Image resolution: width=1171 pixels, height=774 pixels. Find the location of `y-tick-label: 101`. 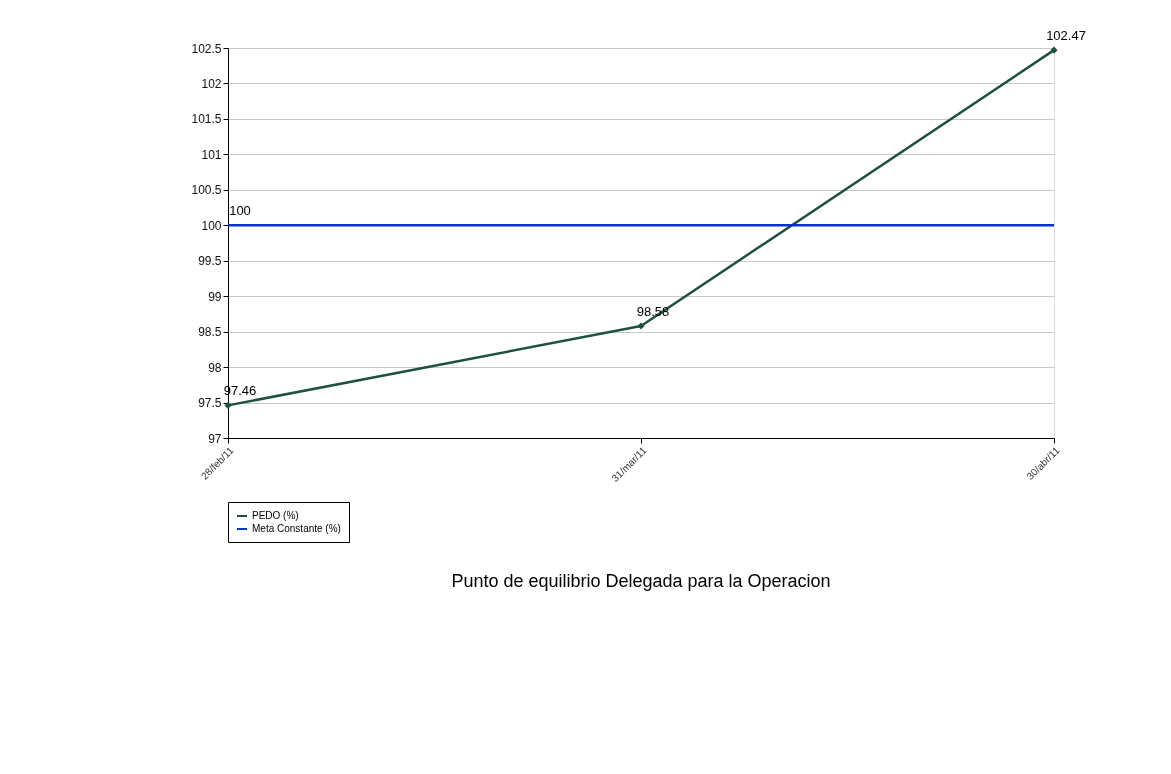

y-tick-label: 101 is located at coordinates (211, 154).